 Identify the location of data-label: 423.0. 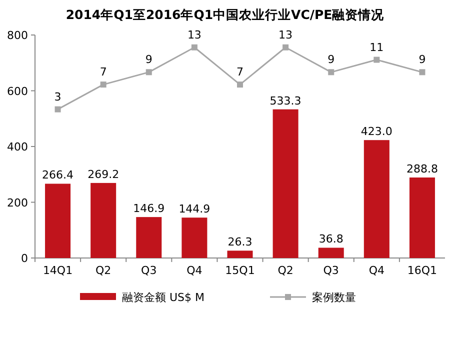
(376, 131).